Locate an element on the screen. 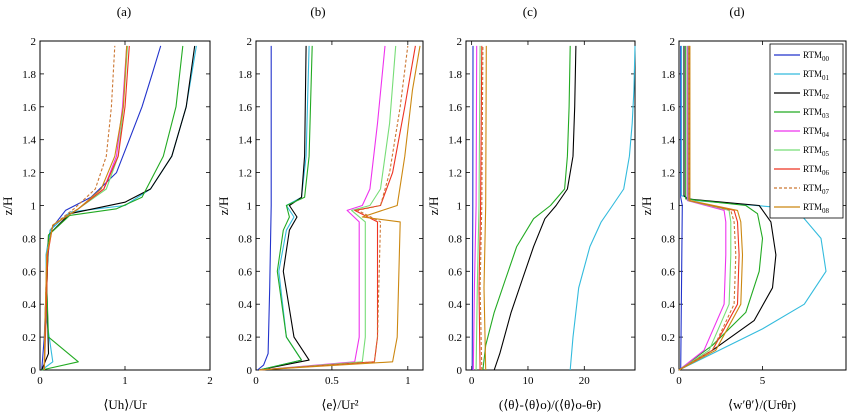 This screenshot has height=418, width=850. ylabel-c: z/H is located at coordinates (433, 206).